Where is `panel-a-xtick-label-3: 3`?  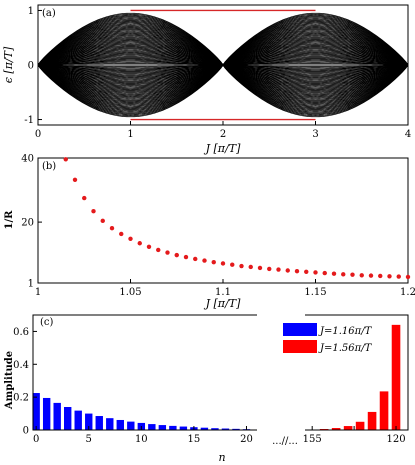
panel-a-xtick-label-3: 3 is located at coordinates (315, 134).